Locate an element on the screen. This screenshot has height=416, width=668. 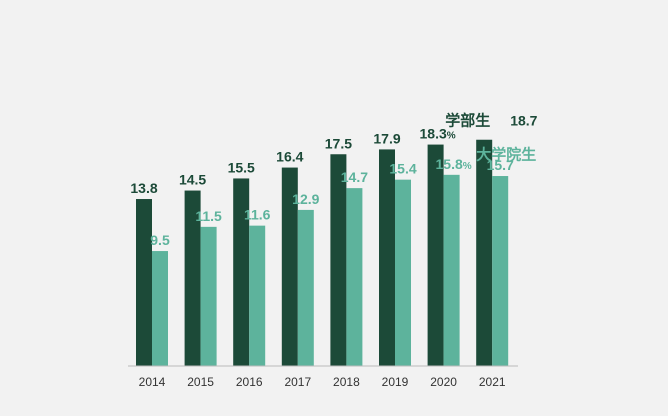
series-label-2: 大学院生 is located at coordinates (506, 155).